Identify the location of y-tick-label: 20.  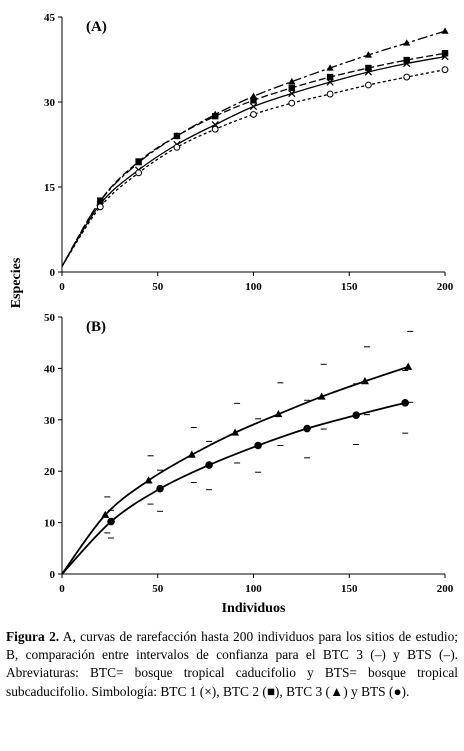
(50, 472).